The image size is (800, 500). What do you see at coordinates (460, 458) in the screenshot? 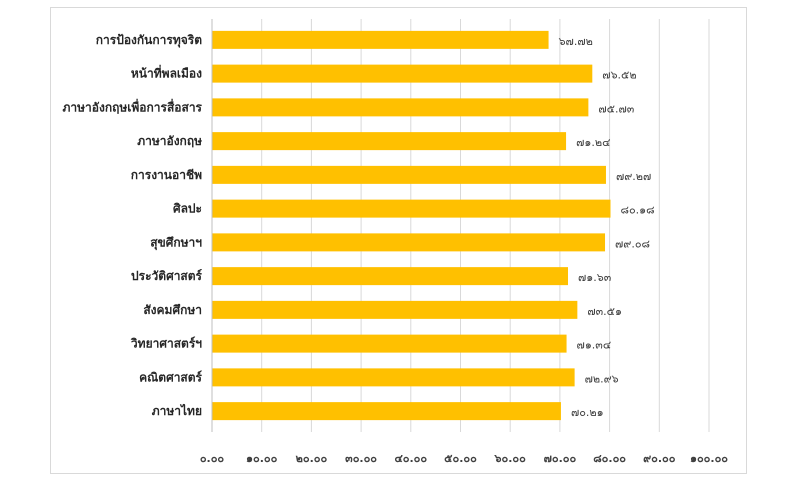
I see `x-tick-label: ๕๐.๐๐` at bounding box center [460, 458].